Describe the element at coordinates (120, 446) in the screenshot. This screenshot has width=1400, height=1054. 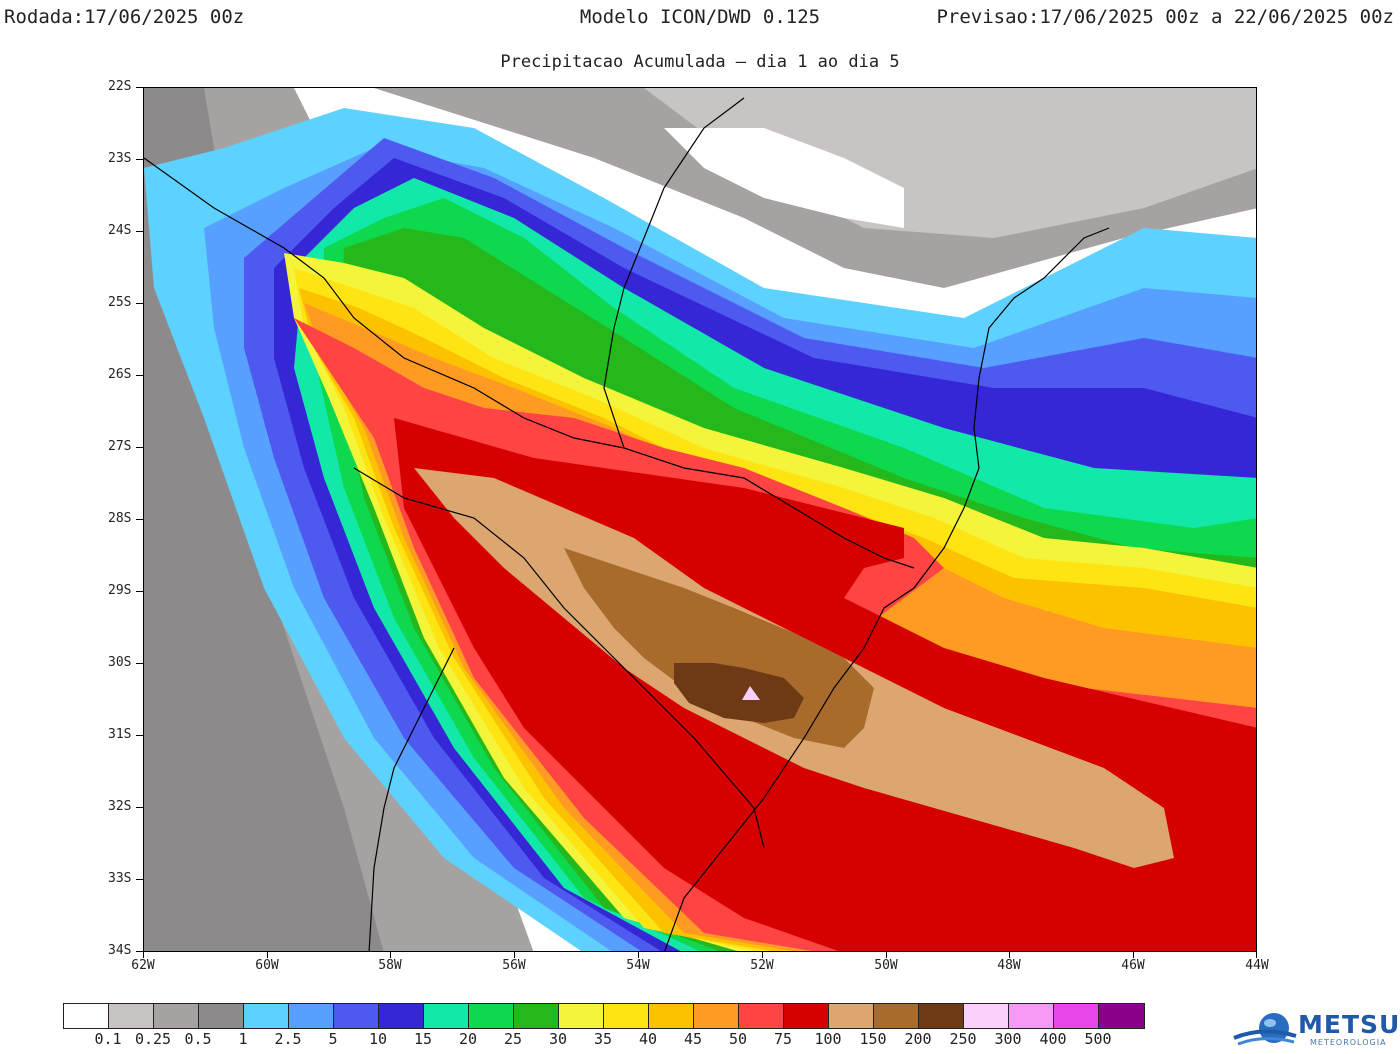
I see `lat-label: 27S` at that location.